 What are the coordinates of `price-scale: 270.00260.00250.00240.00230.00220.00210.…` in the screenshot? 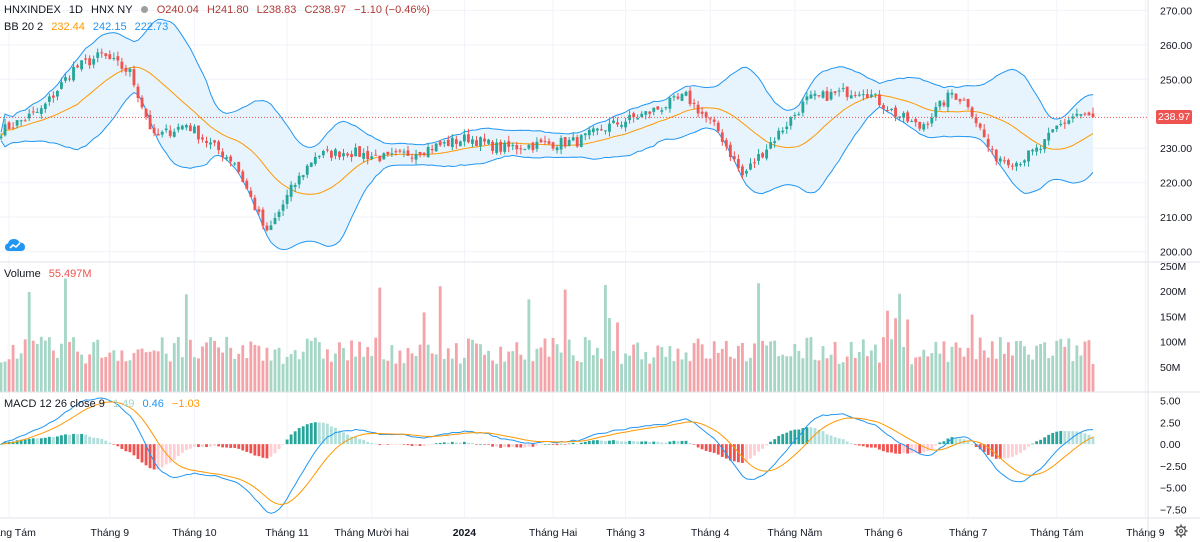 It's located at (1176, 260).